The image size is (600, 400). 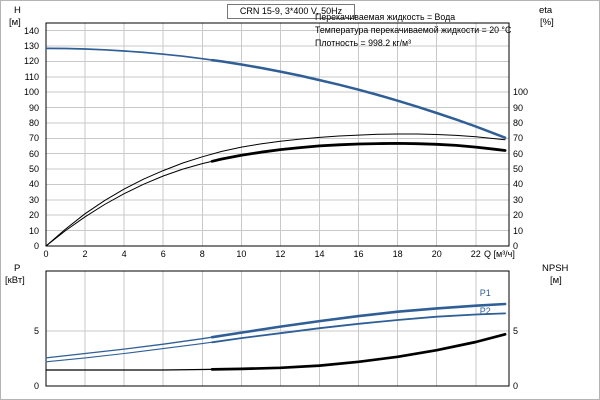 I want to click on q-axis-label: Q [м³/ч], so click(x=499, y=254).